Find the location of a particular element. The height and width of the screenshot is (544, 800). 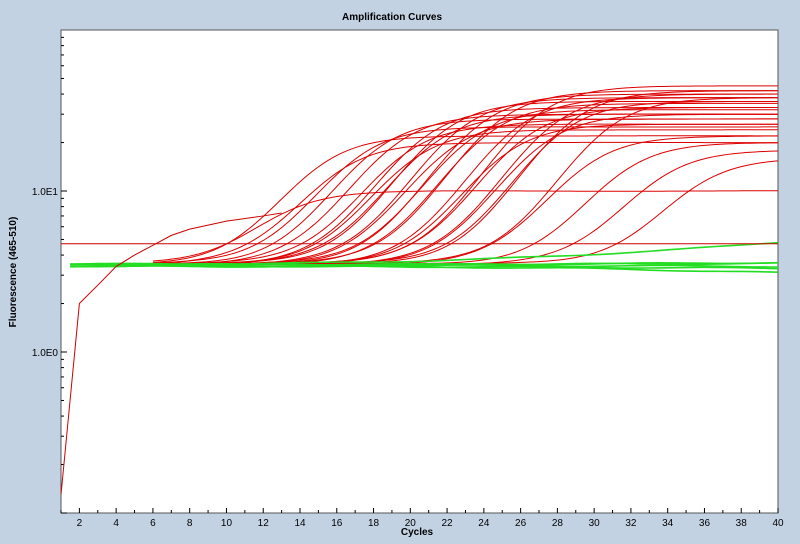

x-tick-label-10: 10 is located at coordinates (227, 523).